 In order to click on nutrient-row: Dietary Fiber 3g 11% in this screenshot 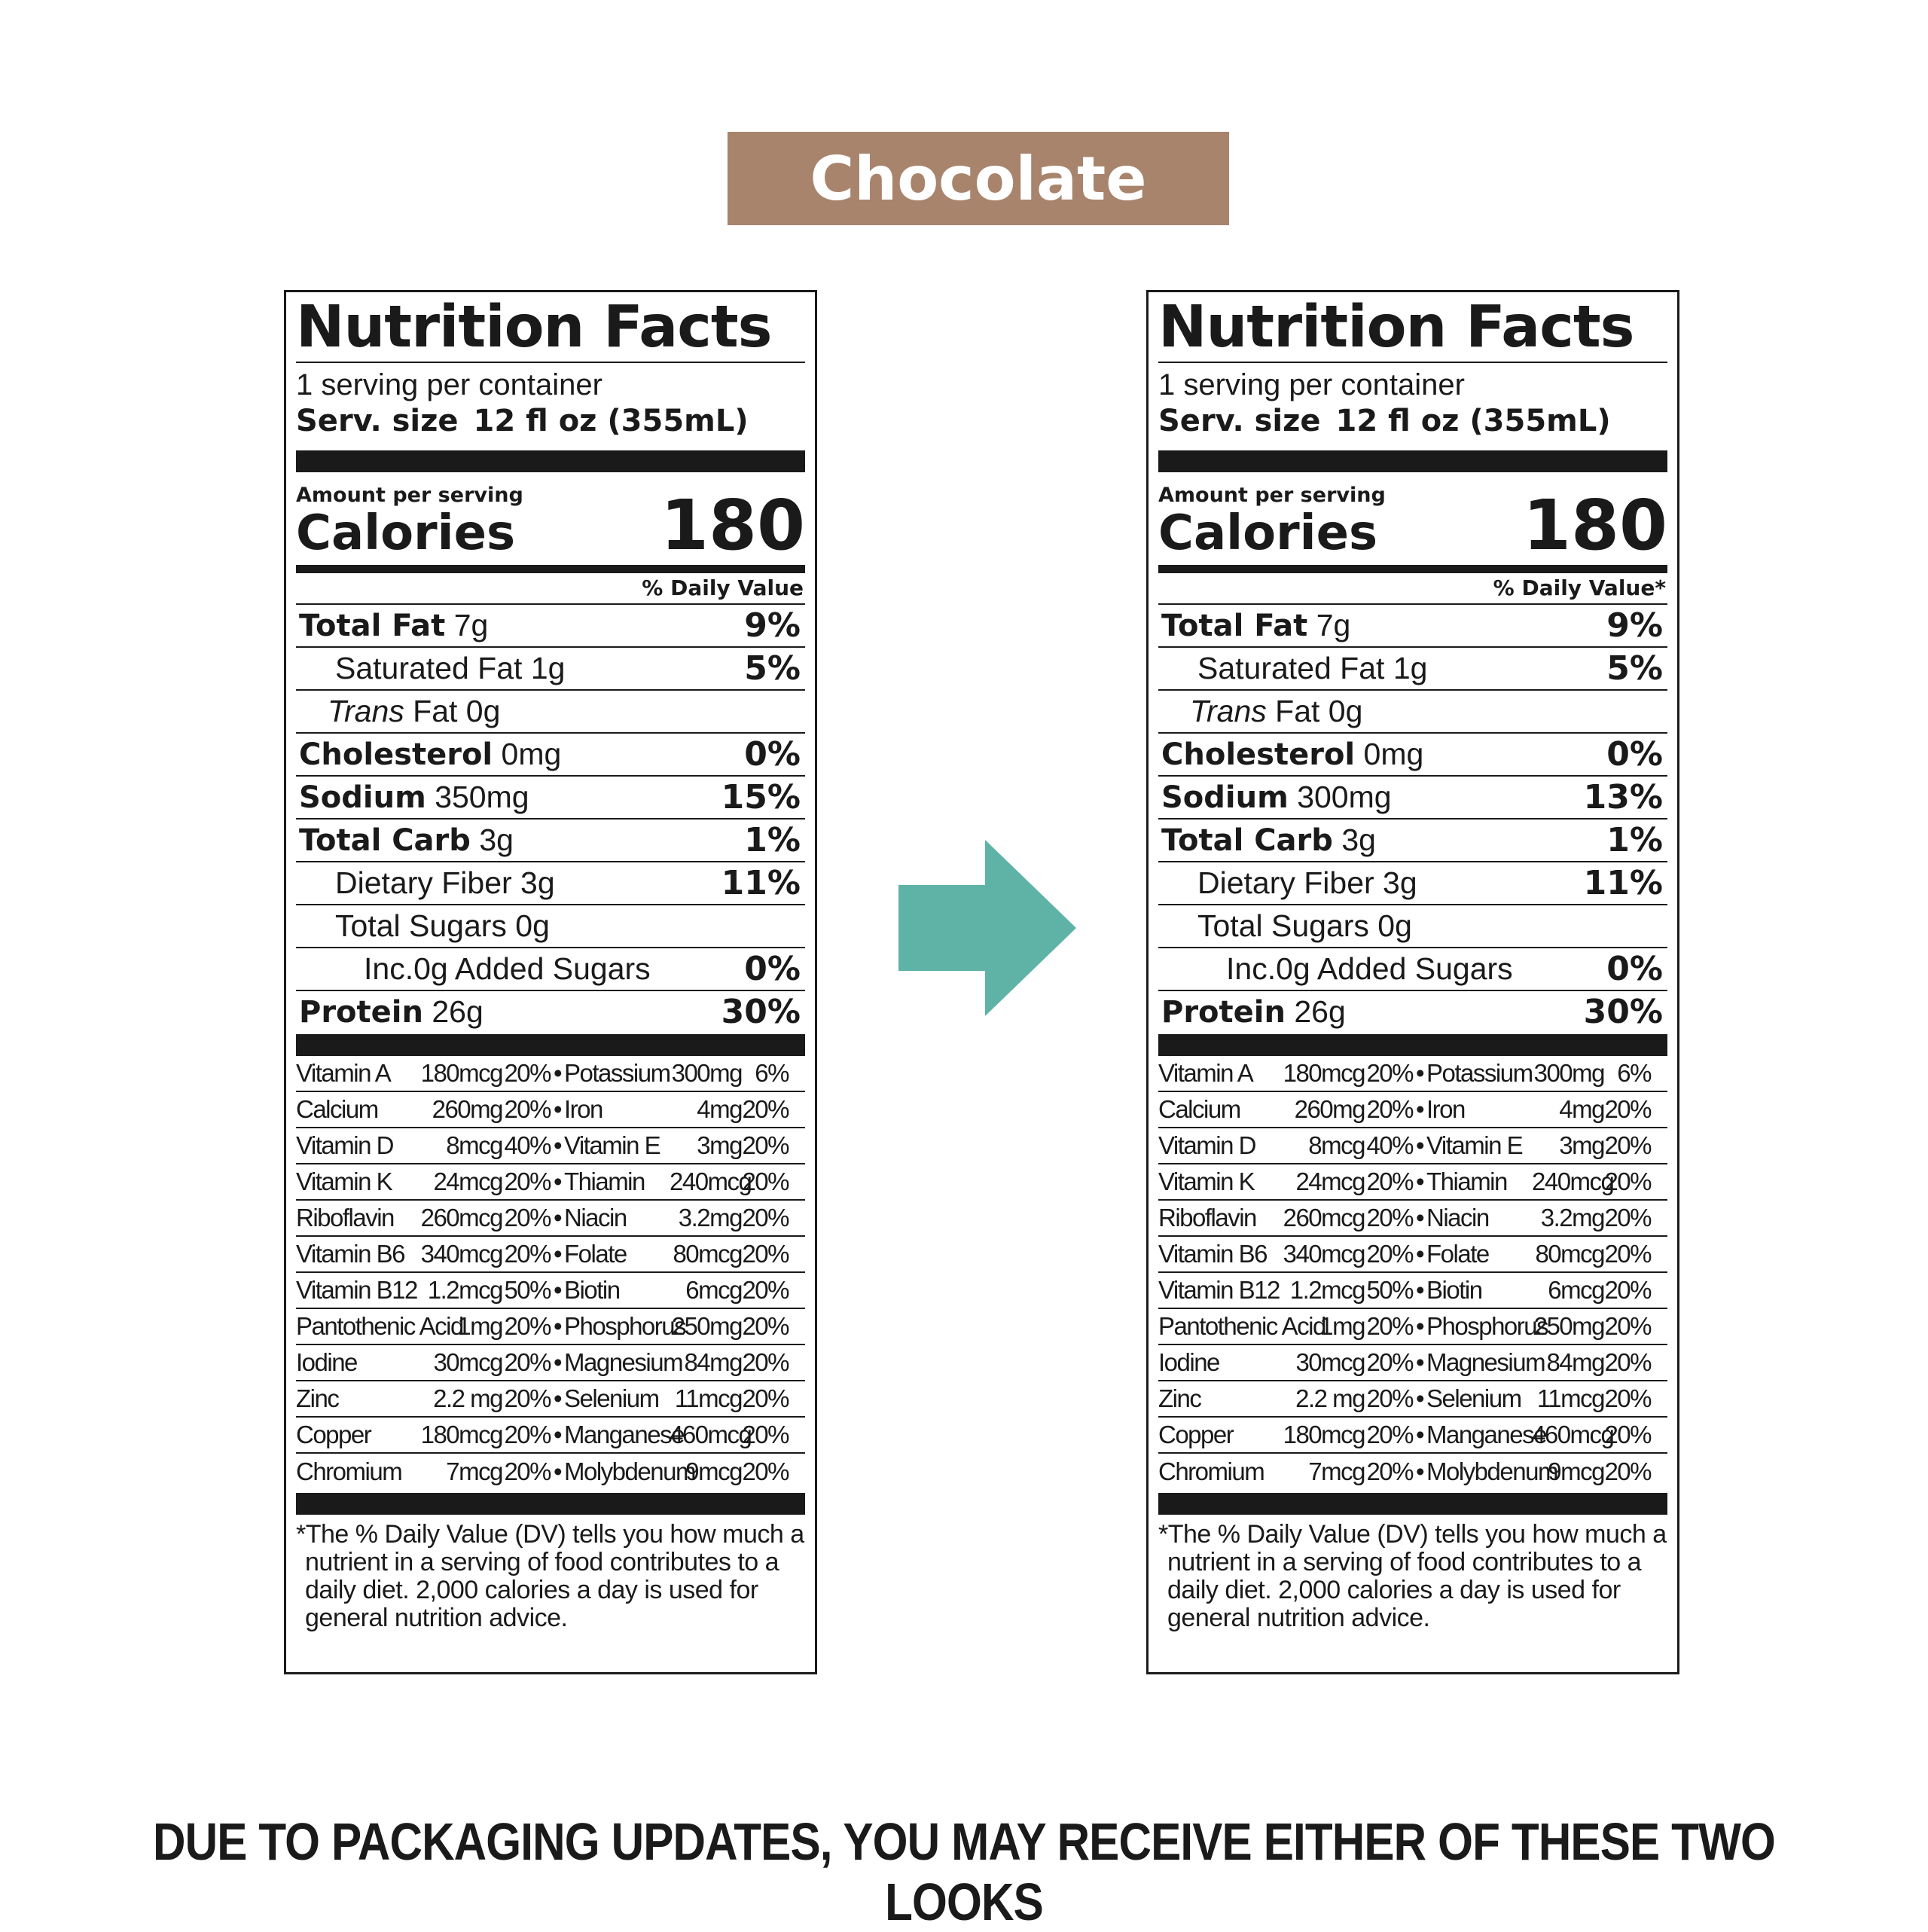, I will do `click(1412, 883)`.